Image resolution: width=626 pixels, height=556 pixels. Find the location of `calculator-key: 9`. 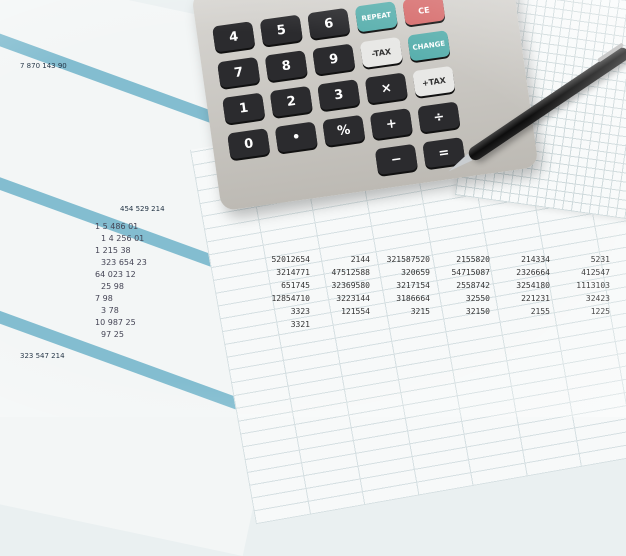

calculator-key: 9 is located at coordinates (334, 59).